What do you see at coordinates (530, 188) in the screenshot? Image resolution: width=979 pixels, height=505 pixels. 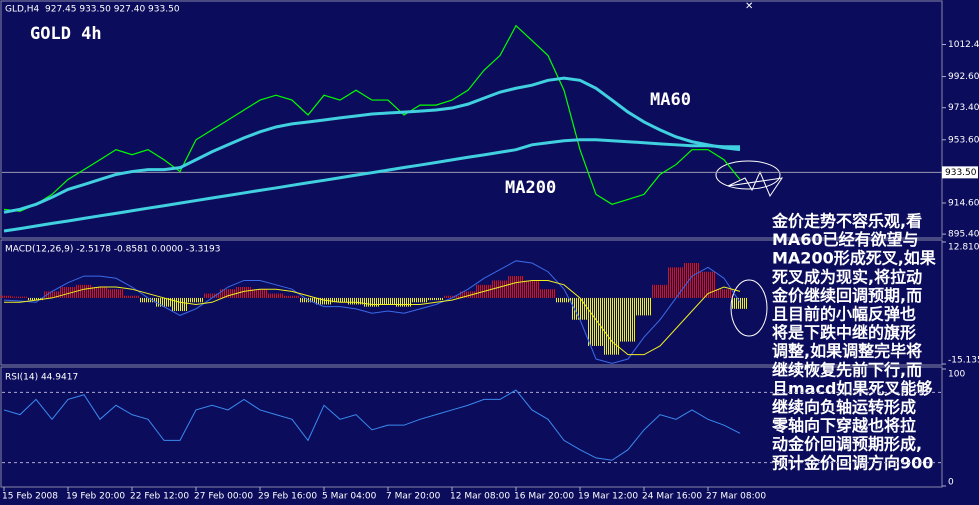 I see `annotation: MA200` at bounding box center [530, 188].